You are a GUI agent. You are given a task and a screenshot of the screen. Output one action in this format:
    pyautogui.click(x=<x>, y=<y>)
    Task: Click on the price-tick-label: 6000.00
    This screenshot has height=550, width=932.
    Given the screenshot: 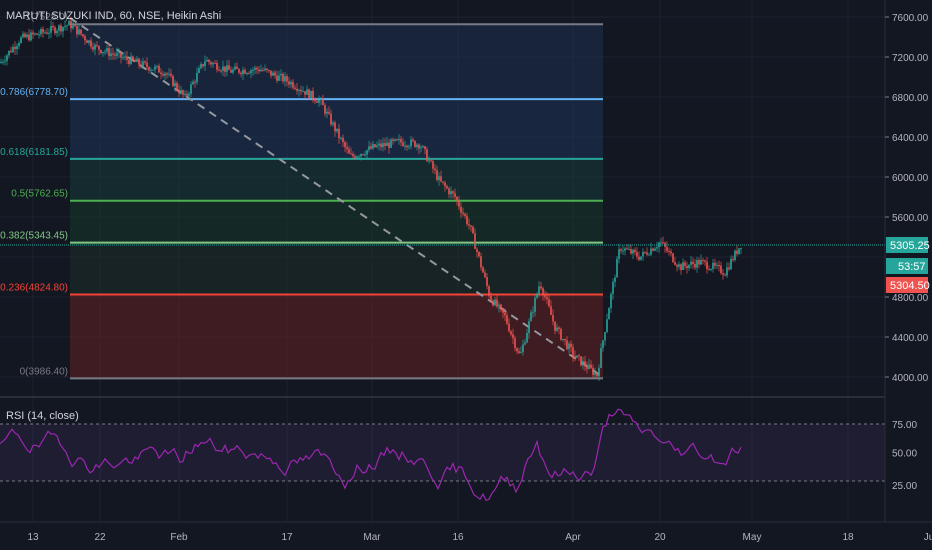 What is the action you would take?
    pyautogui.click(x=910, y=178)
    